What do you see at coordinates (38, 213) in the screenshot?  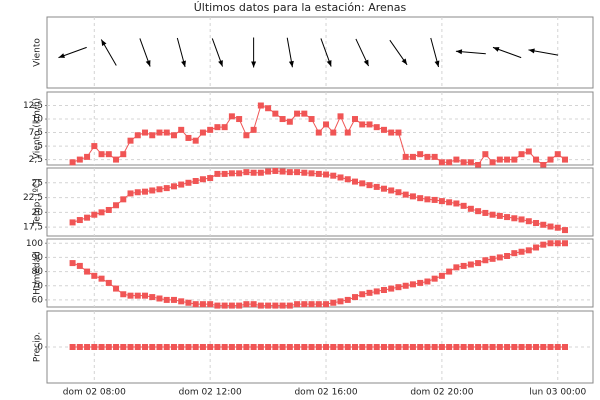 I see `y-tick-label: 20` at bounding box center [38, 213].